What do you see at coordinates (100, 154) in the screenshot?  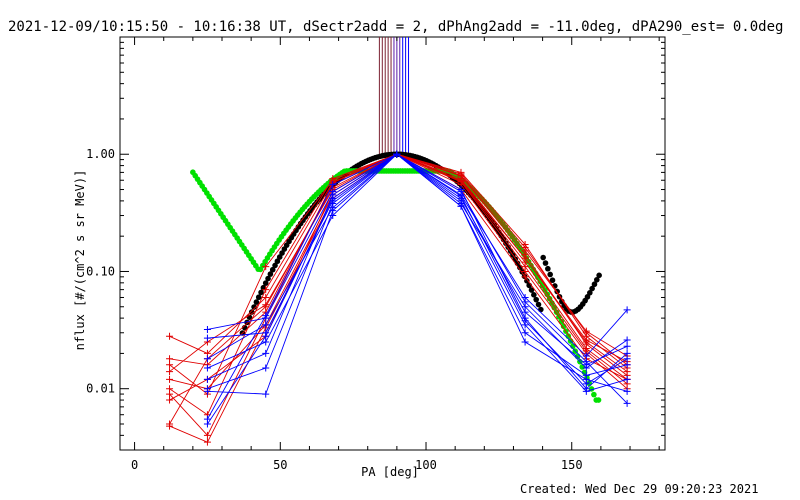 I see `y-tick-label: 1.00` at bounding box center [100, 154].